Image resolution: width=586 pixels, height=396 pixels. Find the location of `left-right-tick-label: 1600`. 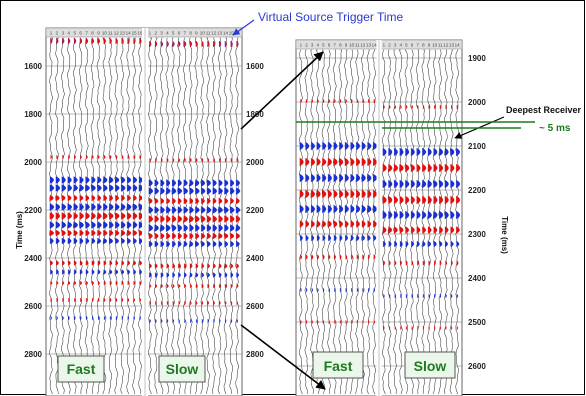

left-right-tick-label: 1600 is located at coordinates (255, 66).